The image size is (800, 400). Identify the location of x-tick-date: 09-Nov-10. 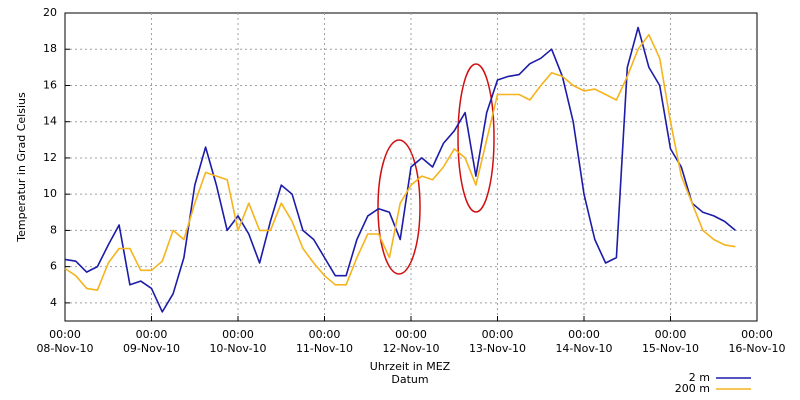
(151, 348).